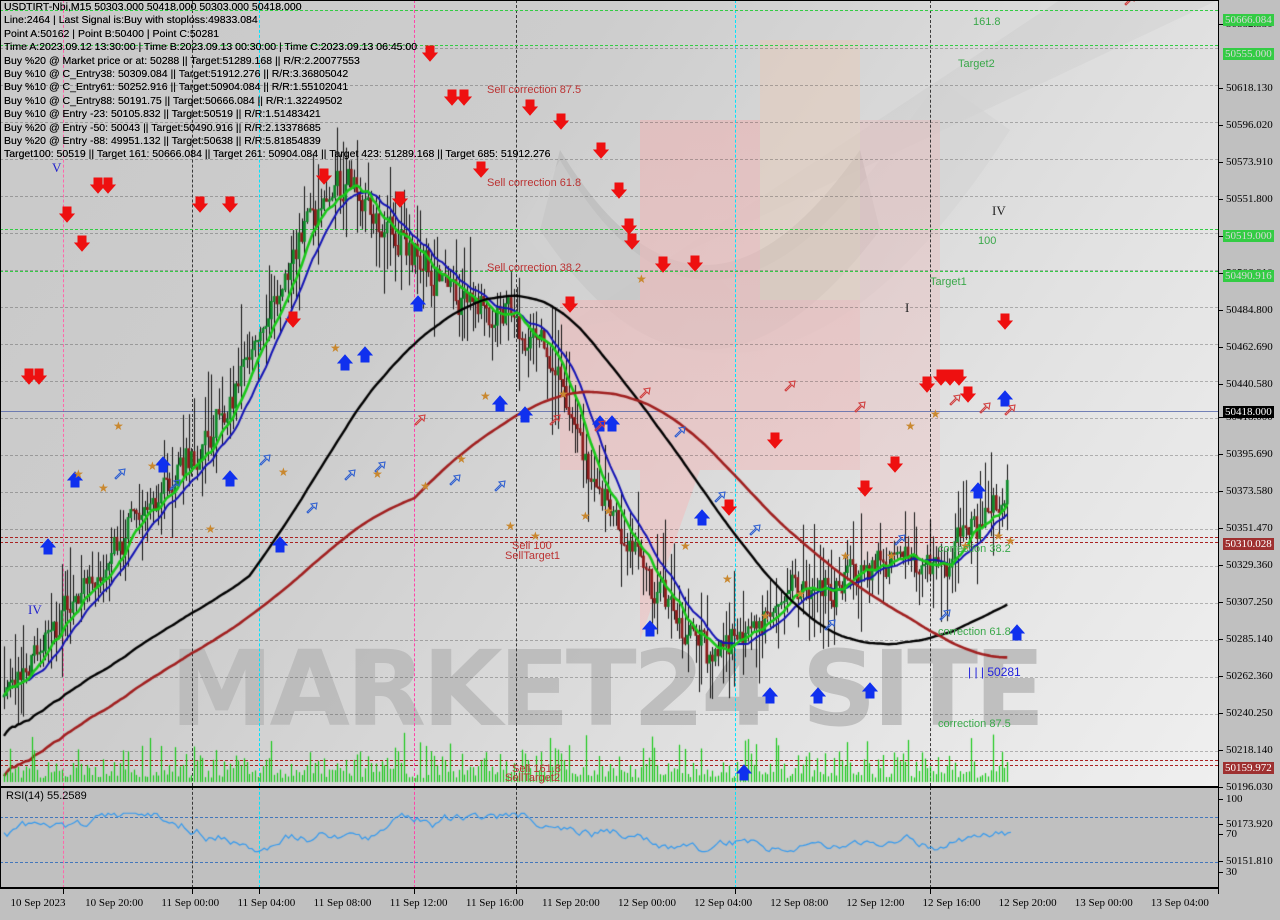 Image resolution: width=1280 pixels, height=920 pixels. Describe the element at coordinates (1249, 347) in the screenshot. I see `price-label: 50462.690` at that location.